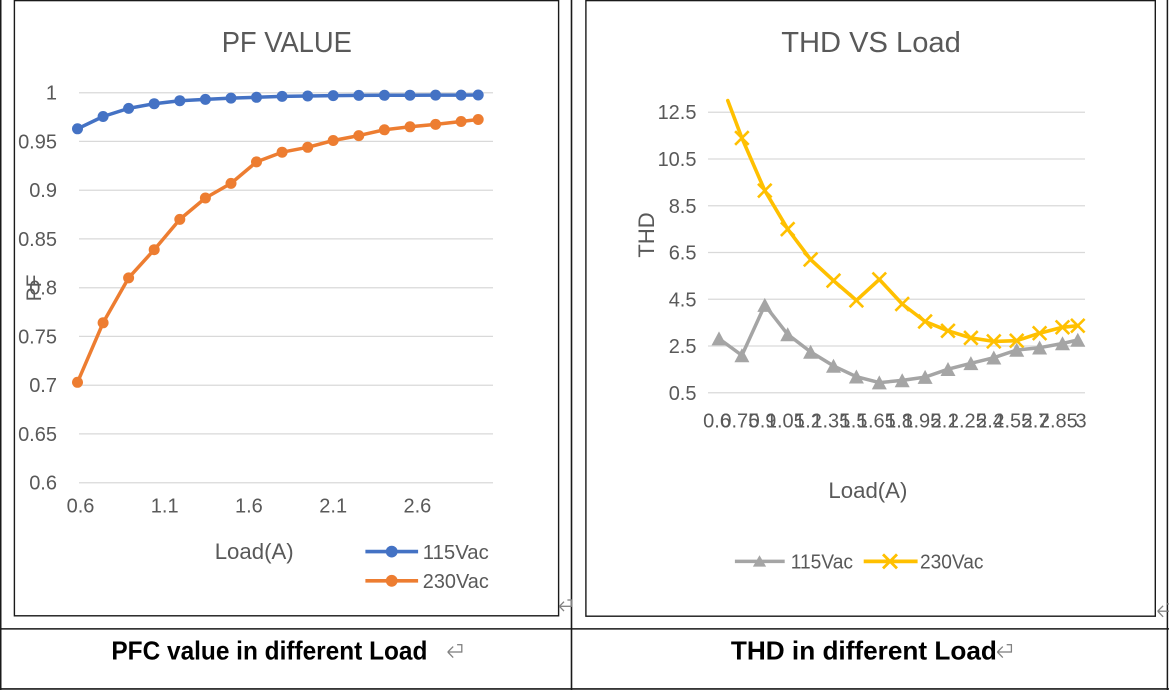  Describe the element at coordinates (683, 347) in the screenshot. I see `svg-text: 2.5` at that location.